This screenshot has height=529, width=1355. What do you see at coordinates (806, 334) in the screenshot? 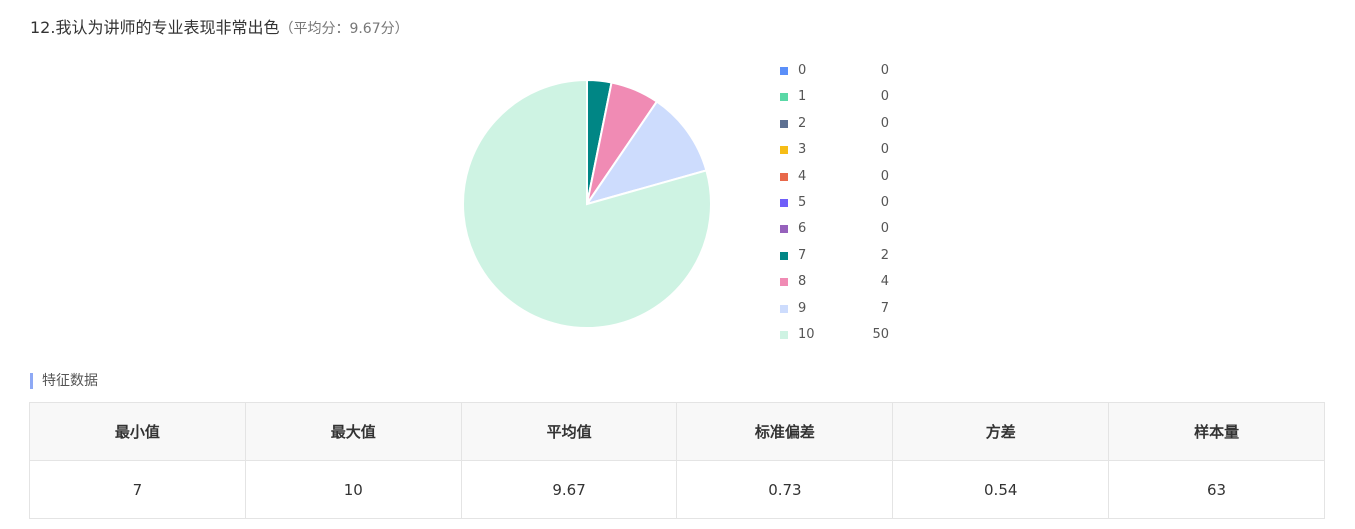
I see `legend-label: 10` at bounding box center [806, 334].